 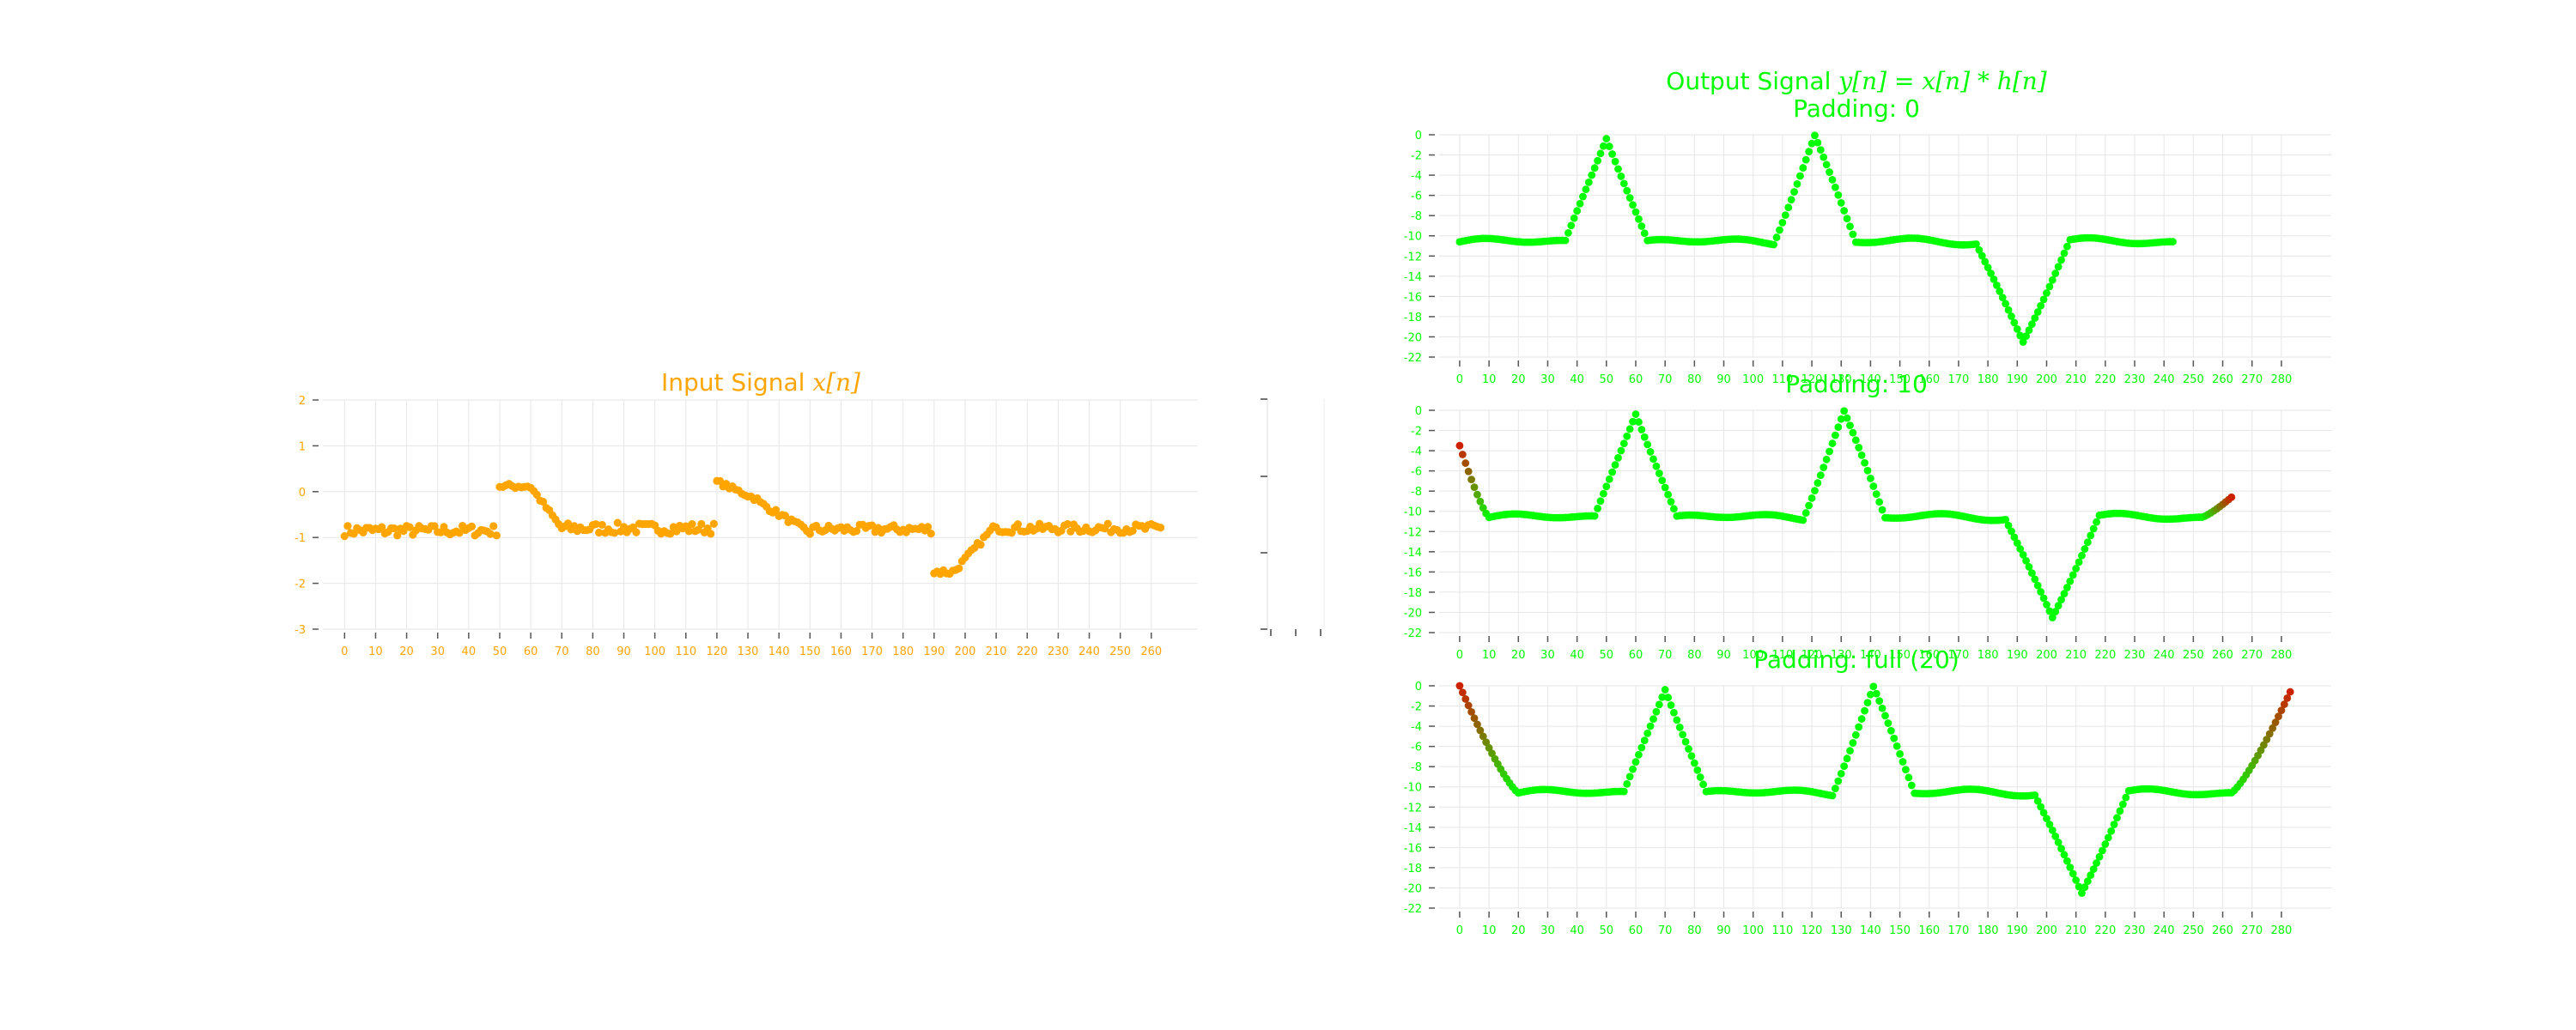 I want to click on output-chart-title: Output Signal y[n] = x[n] * h[n], so click(x=1857, y=81).